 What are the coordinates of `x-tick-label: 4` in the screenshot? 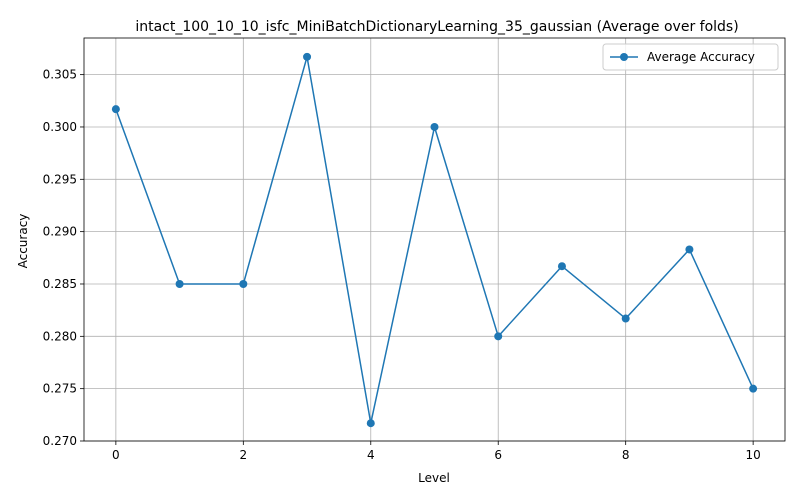 It's located at (371, 455).